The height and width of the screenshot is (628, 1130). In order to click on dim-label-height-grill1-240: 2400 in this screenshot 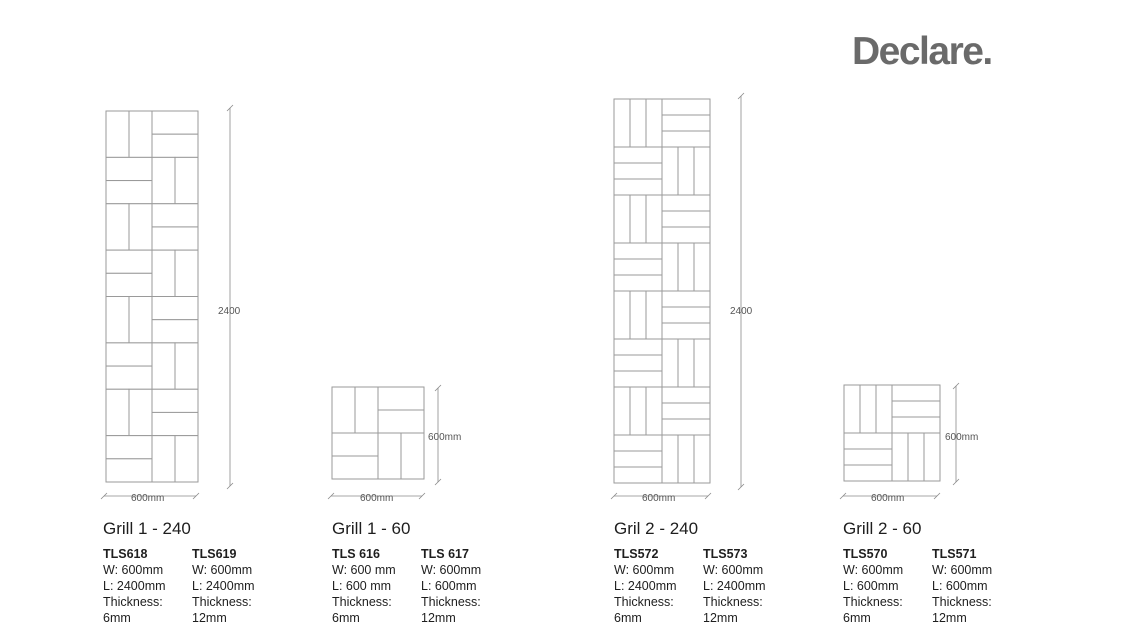, I will do `click(229, 311)`.